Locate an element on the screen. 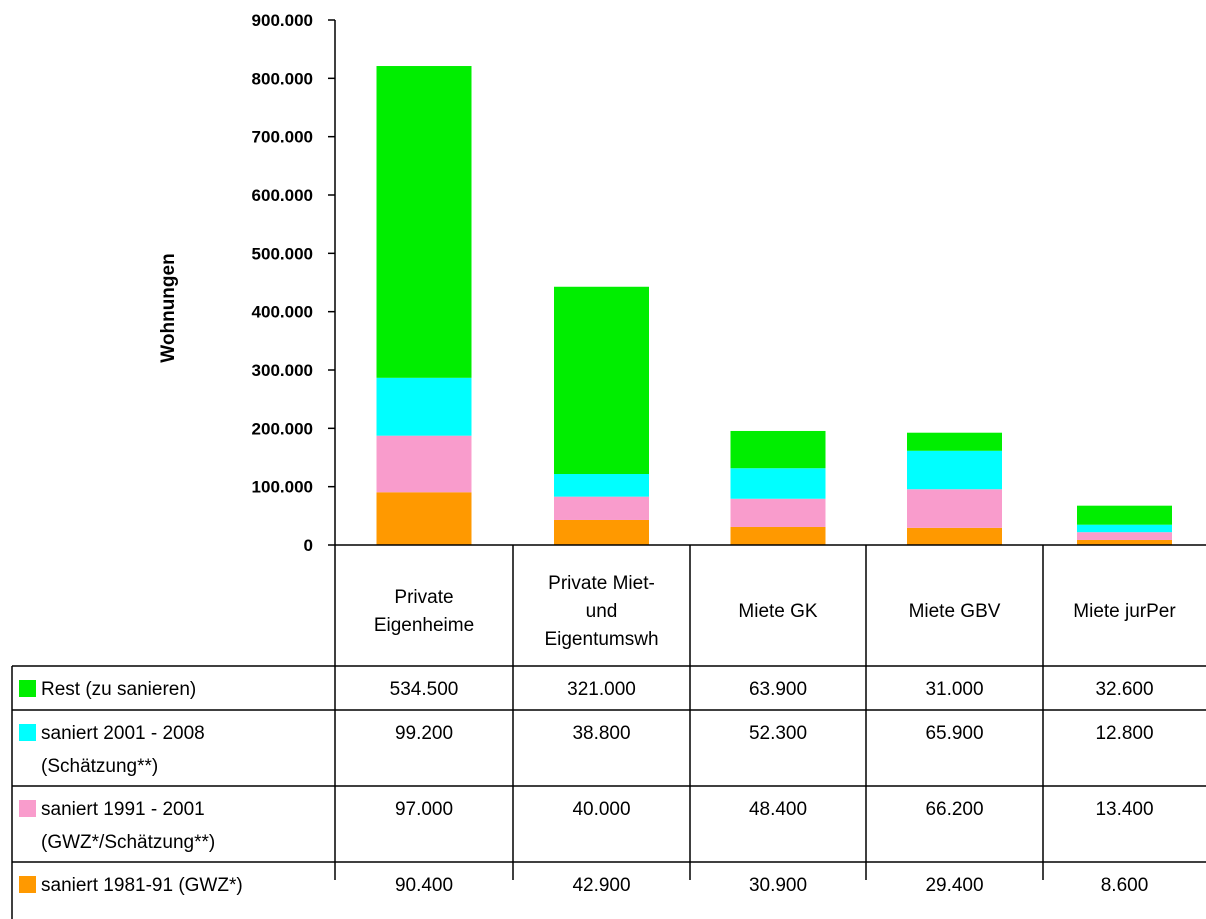 The width and height of the screenshot is (1206, 919). category-label: Private is located at coordinates (423, 597).